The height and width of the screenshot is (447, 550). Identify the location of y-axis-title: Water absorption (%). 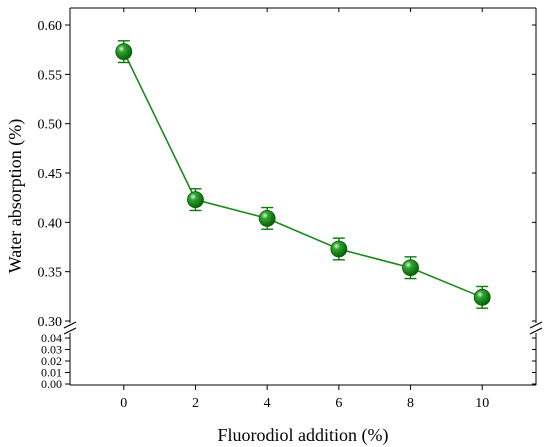
(15, 196).